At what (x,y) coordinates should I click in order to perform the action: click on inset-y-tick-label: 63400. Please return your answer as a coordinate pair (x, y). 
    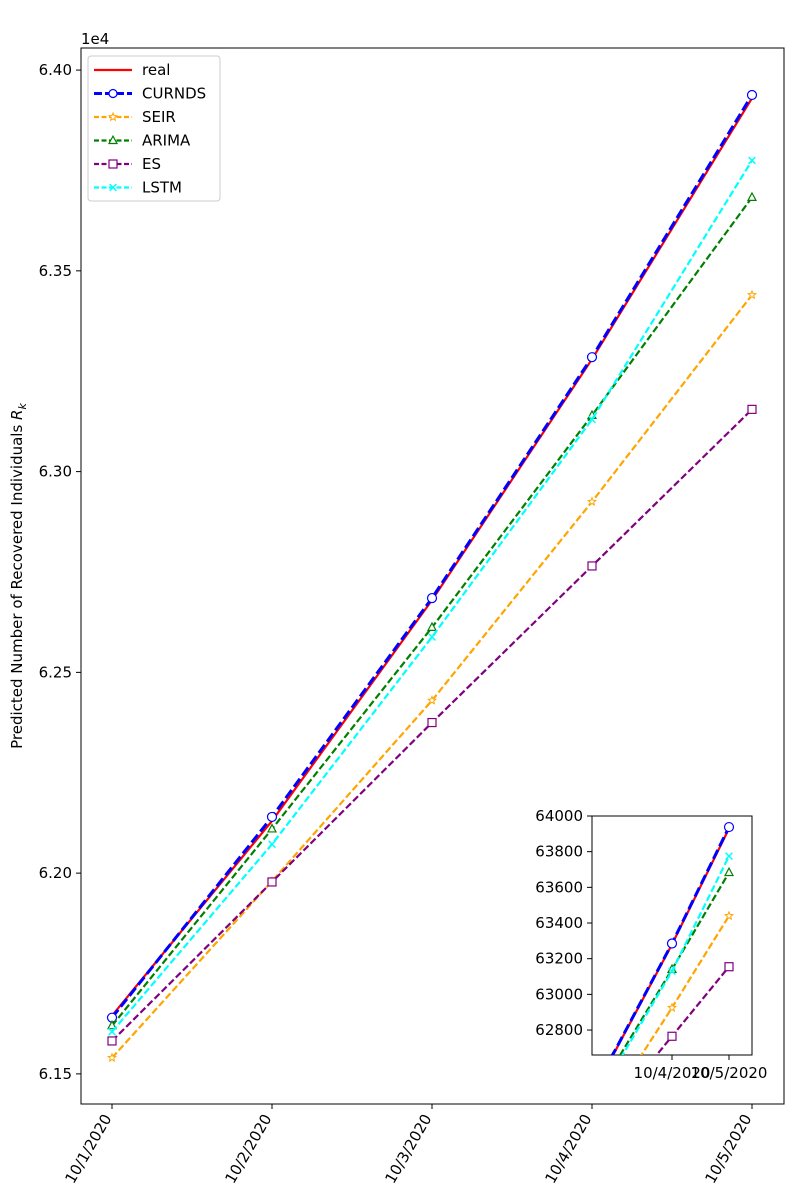
    Looking at the image, I should click on (559, 923).